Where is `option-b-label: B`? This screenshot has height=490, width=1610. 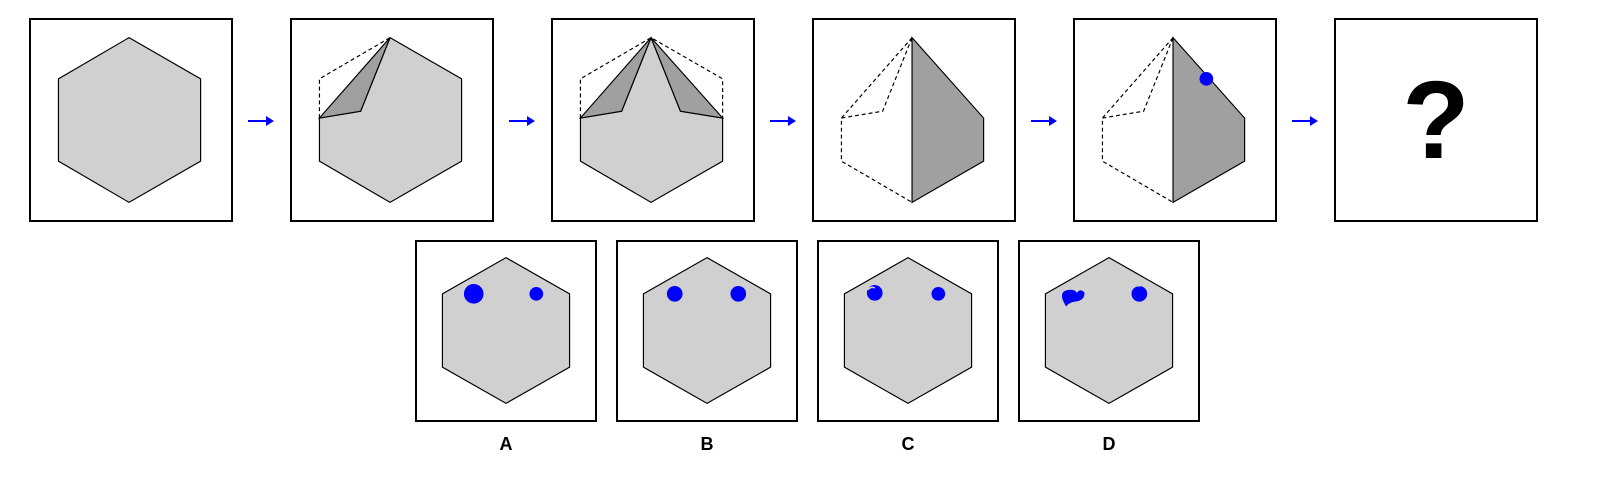
option-b-label: B is located at coordinates (707, 444).